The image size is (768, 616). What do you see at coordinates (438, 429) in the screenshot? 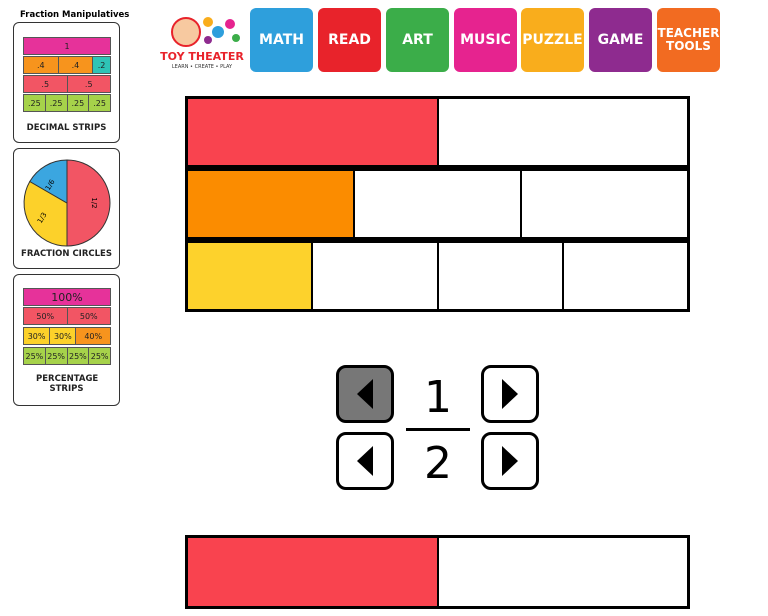
I see `fraction-line` at bounding box center [438, 429].